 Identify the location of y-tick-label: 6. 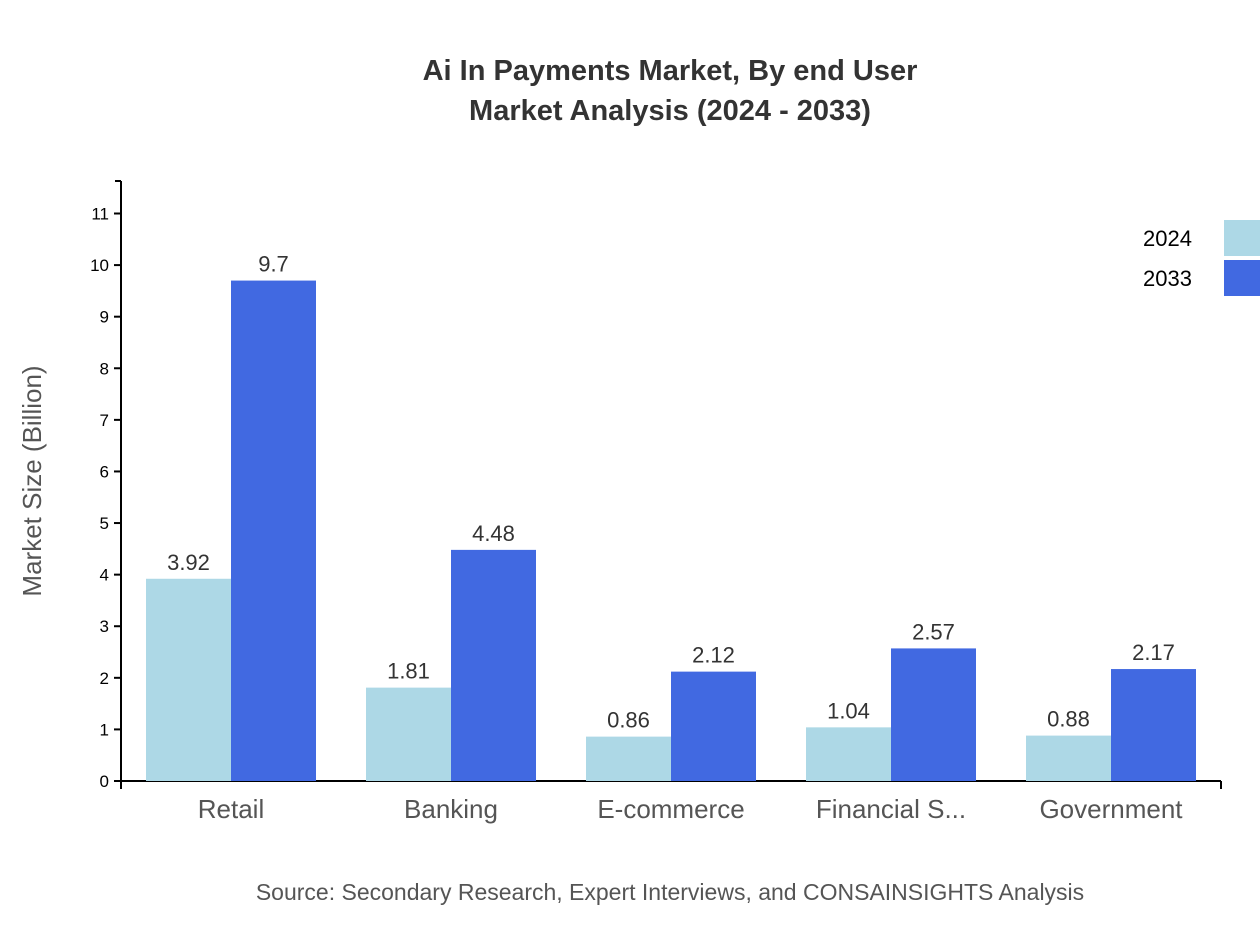
(104, 471).